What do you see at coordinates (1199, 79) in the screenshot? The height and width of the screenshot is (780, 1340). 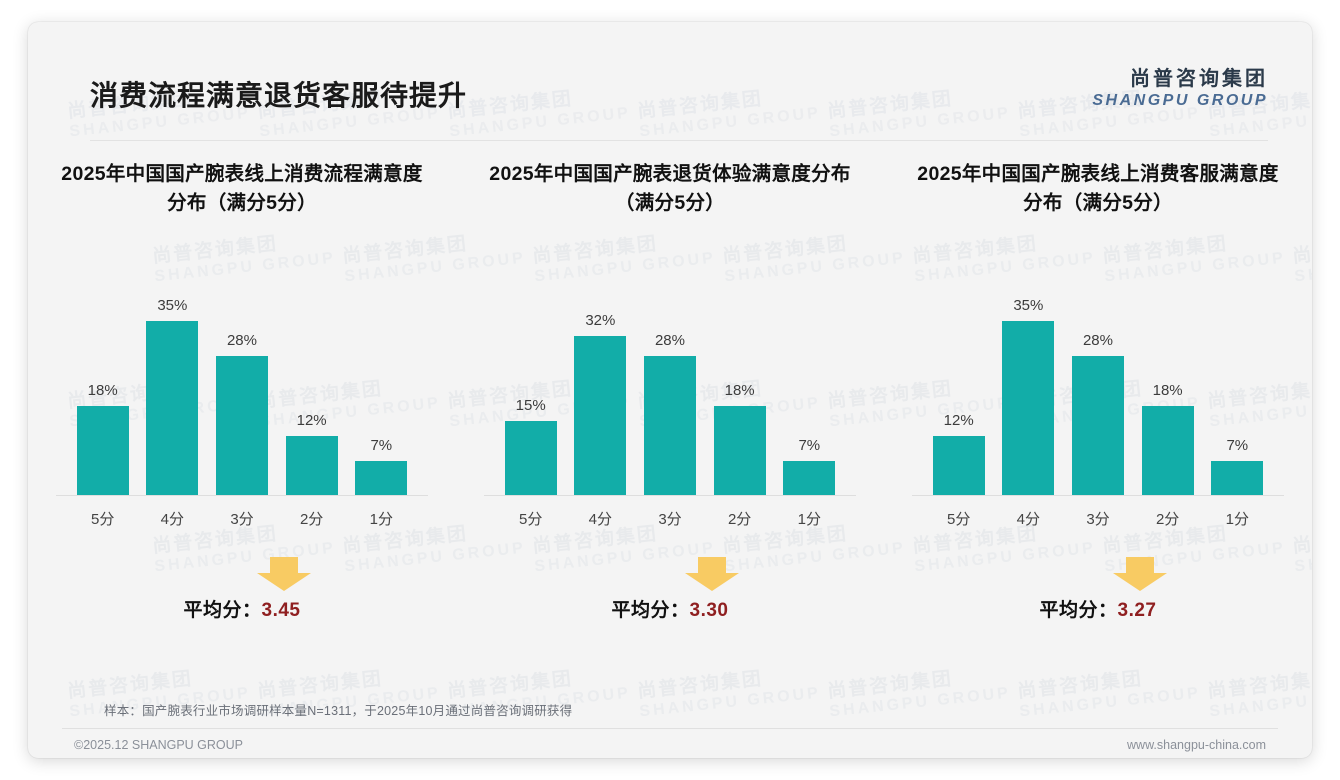 I see `logo-chinese-text: 尚普咨询集团` at bounding box center [1199, 79].